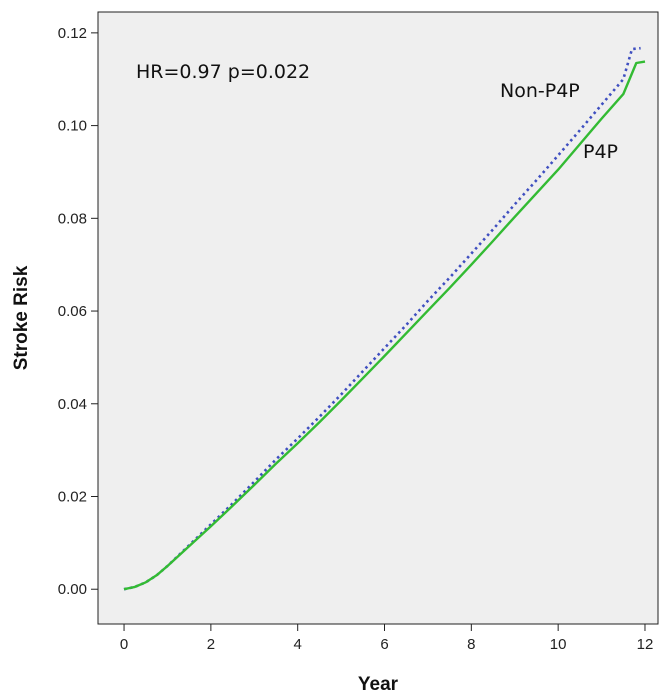  Describe the element at coordinates (378, 684) in the screenshot. I see `x-axis-title: Year` at that location.